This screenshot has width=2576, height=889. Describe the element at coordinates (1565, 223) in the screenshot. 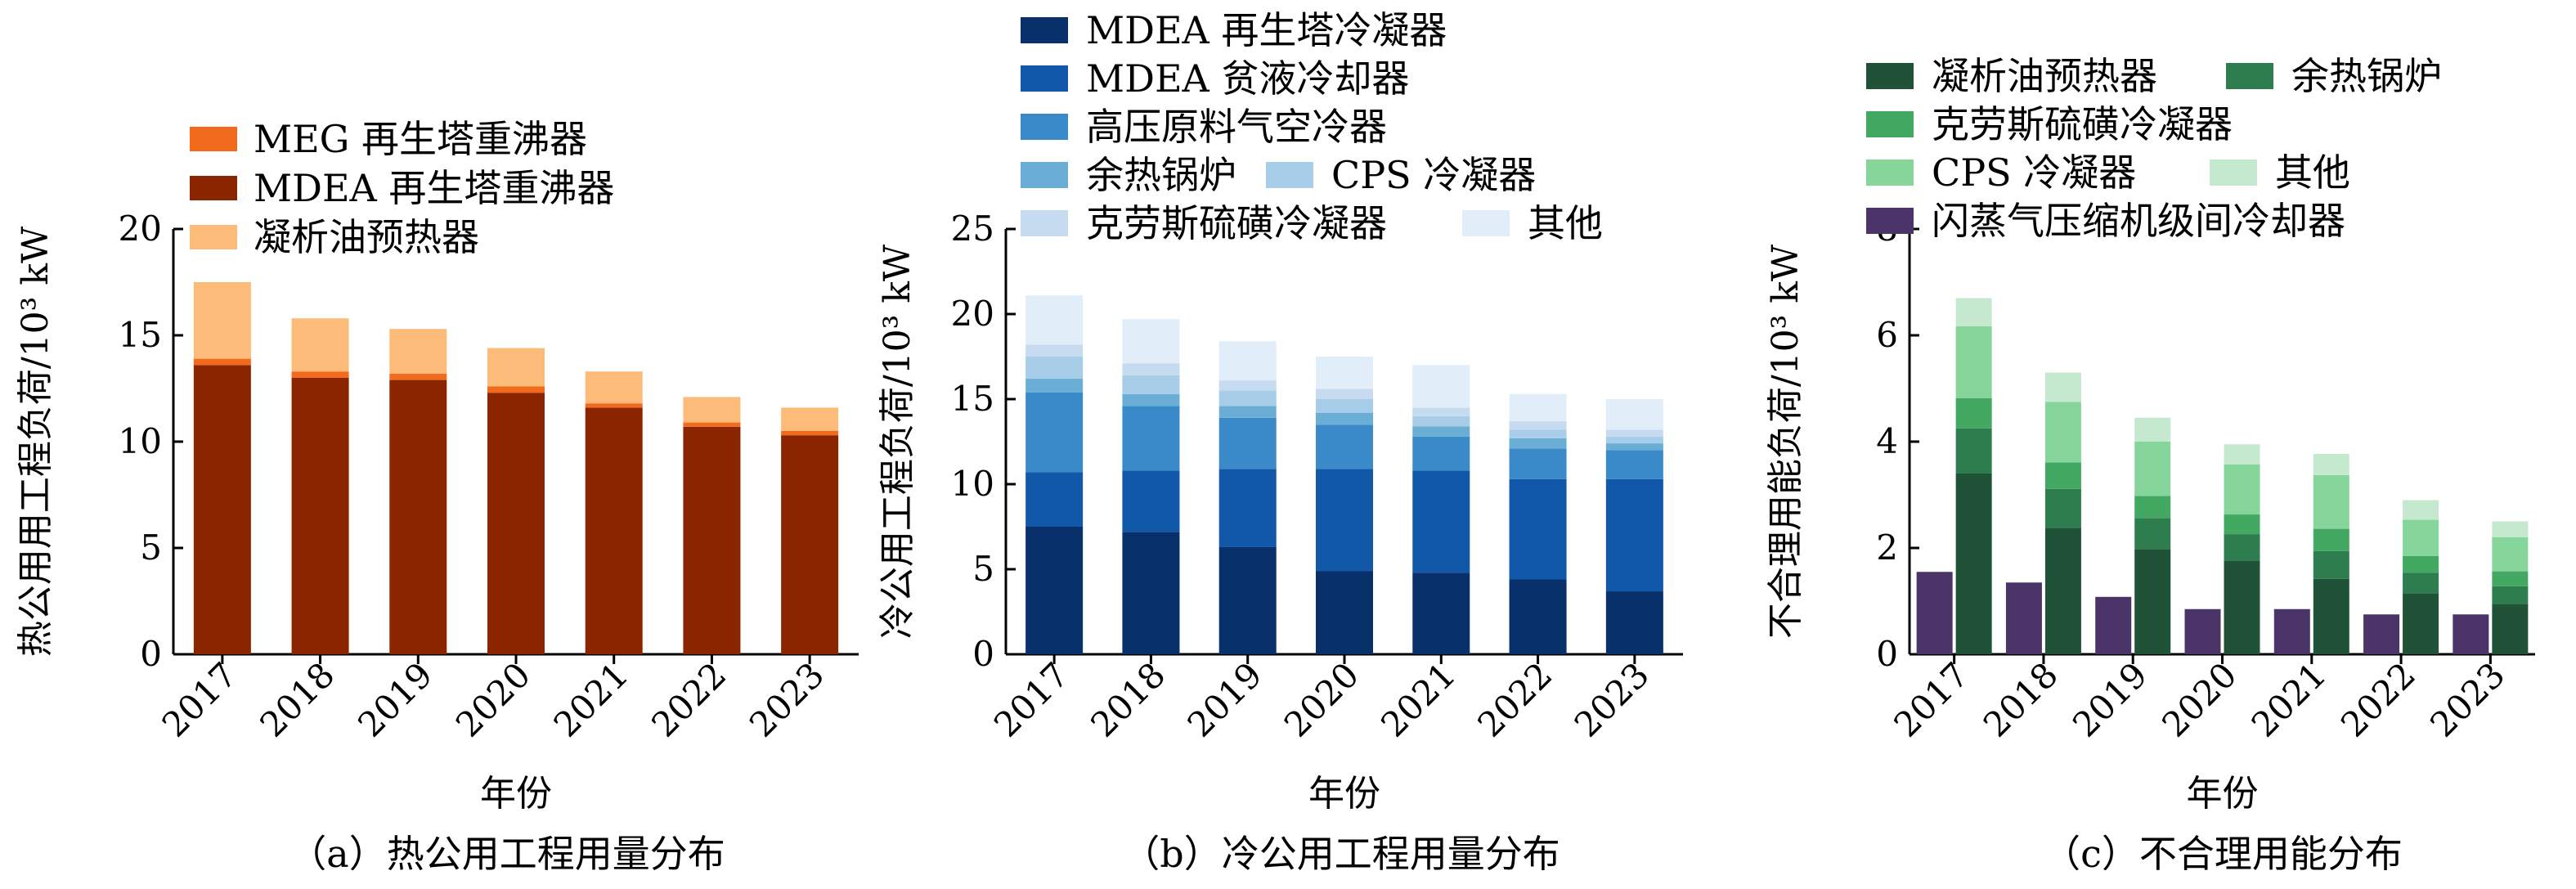

I see `legend-label: 其他` at that location.